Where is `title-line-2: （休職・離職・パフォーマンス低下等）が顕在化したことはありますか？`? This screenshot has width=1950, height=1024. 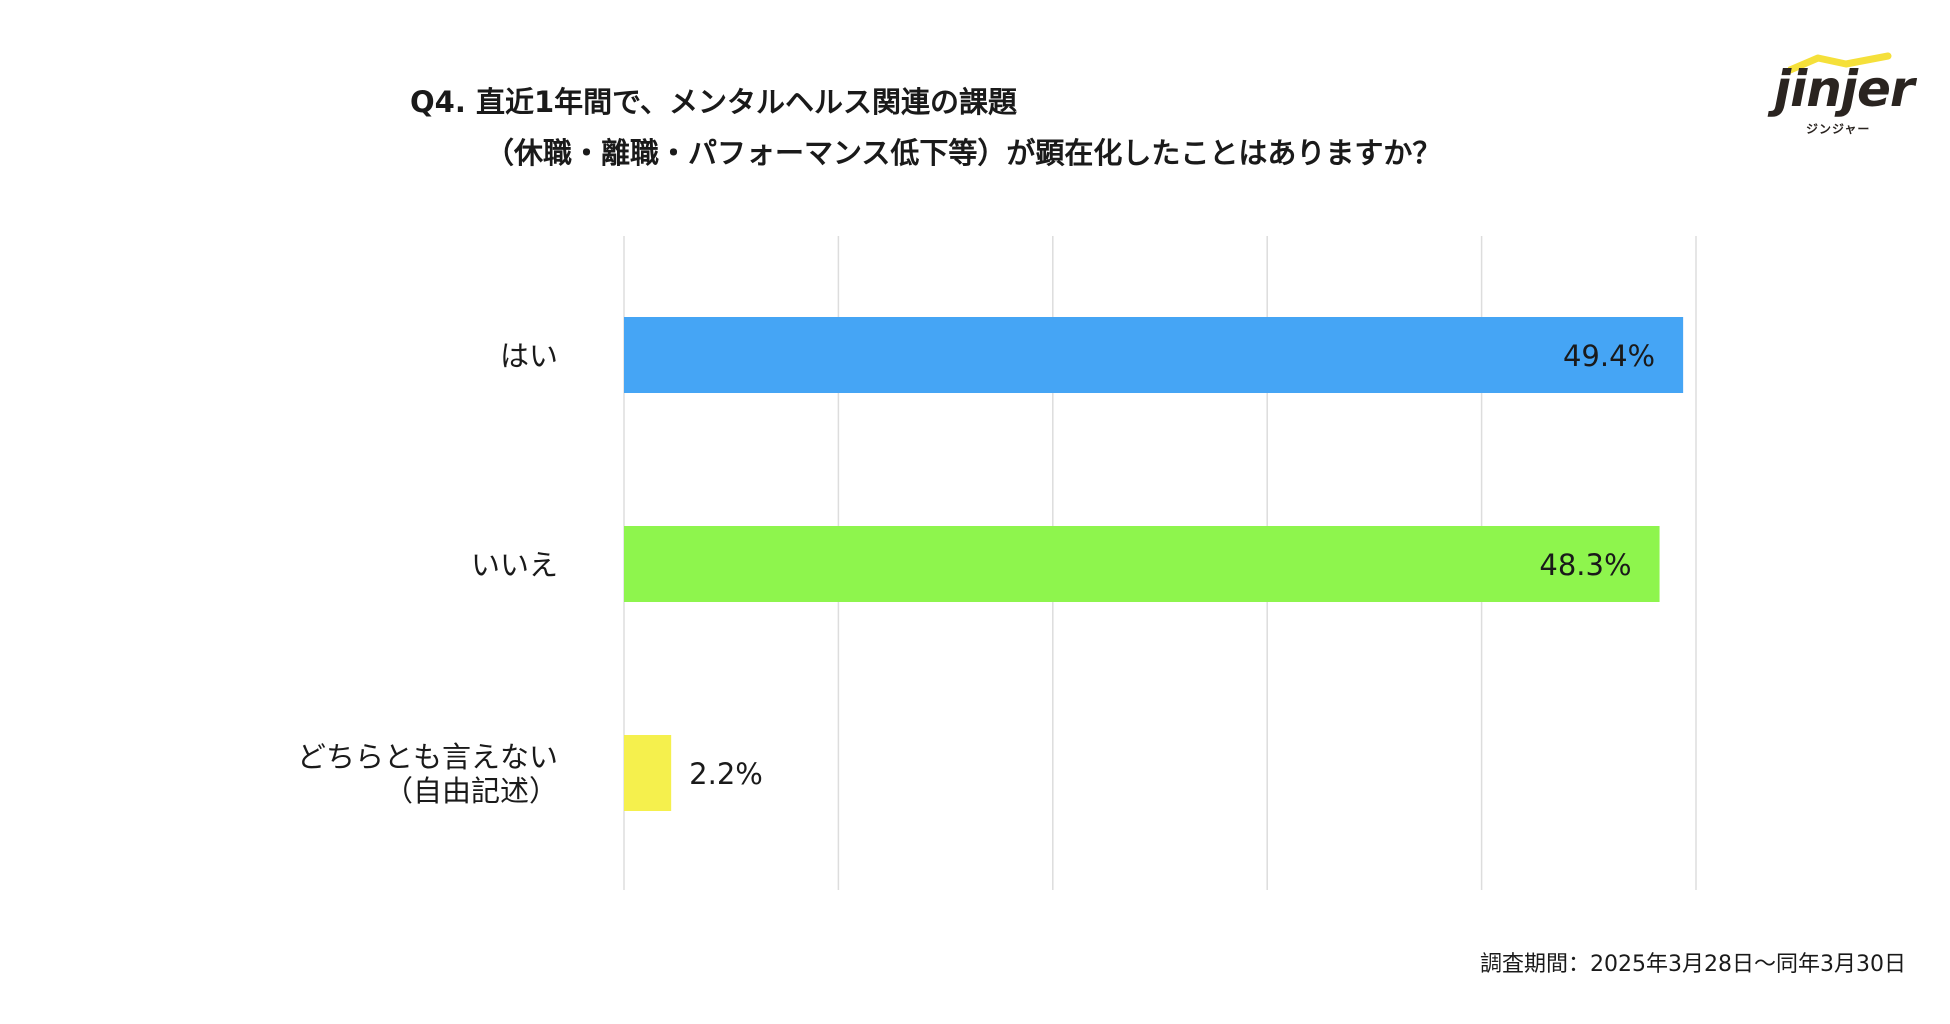
title-line-2: （休職・離職・パフォーマンス低下等）が顕在化したことはありますか？ is located at coordinates (963, 153).